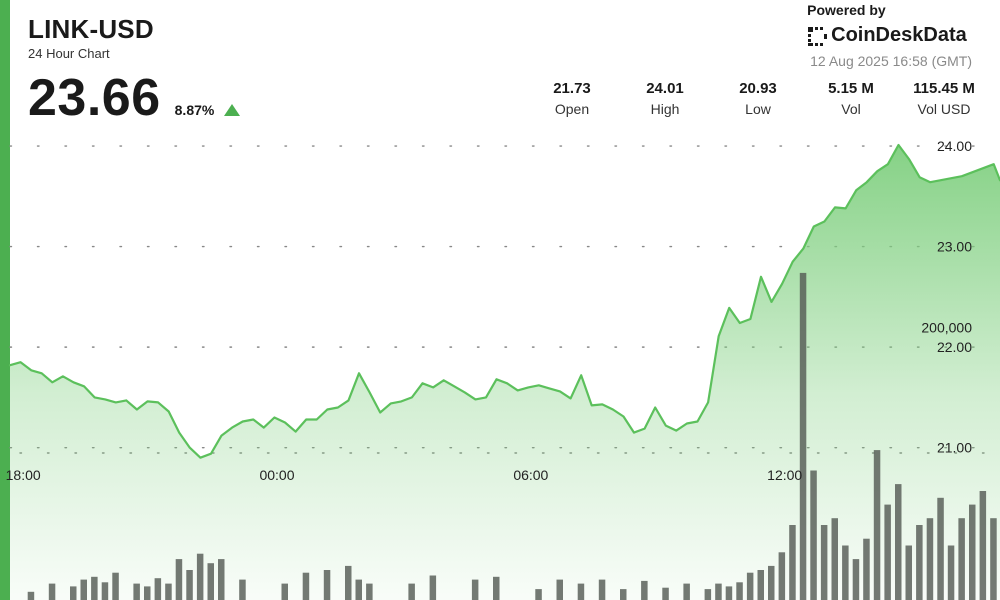 The width and height of the screenshot is (1000, 600). What do you see at coordinates (5, 300) in the screenshot?
I see `left-accent-bar` at bounding box center [5, 300].